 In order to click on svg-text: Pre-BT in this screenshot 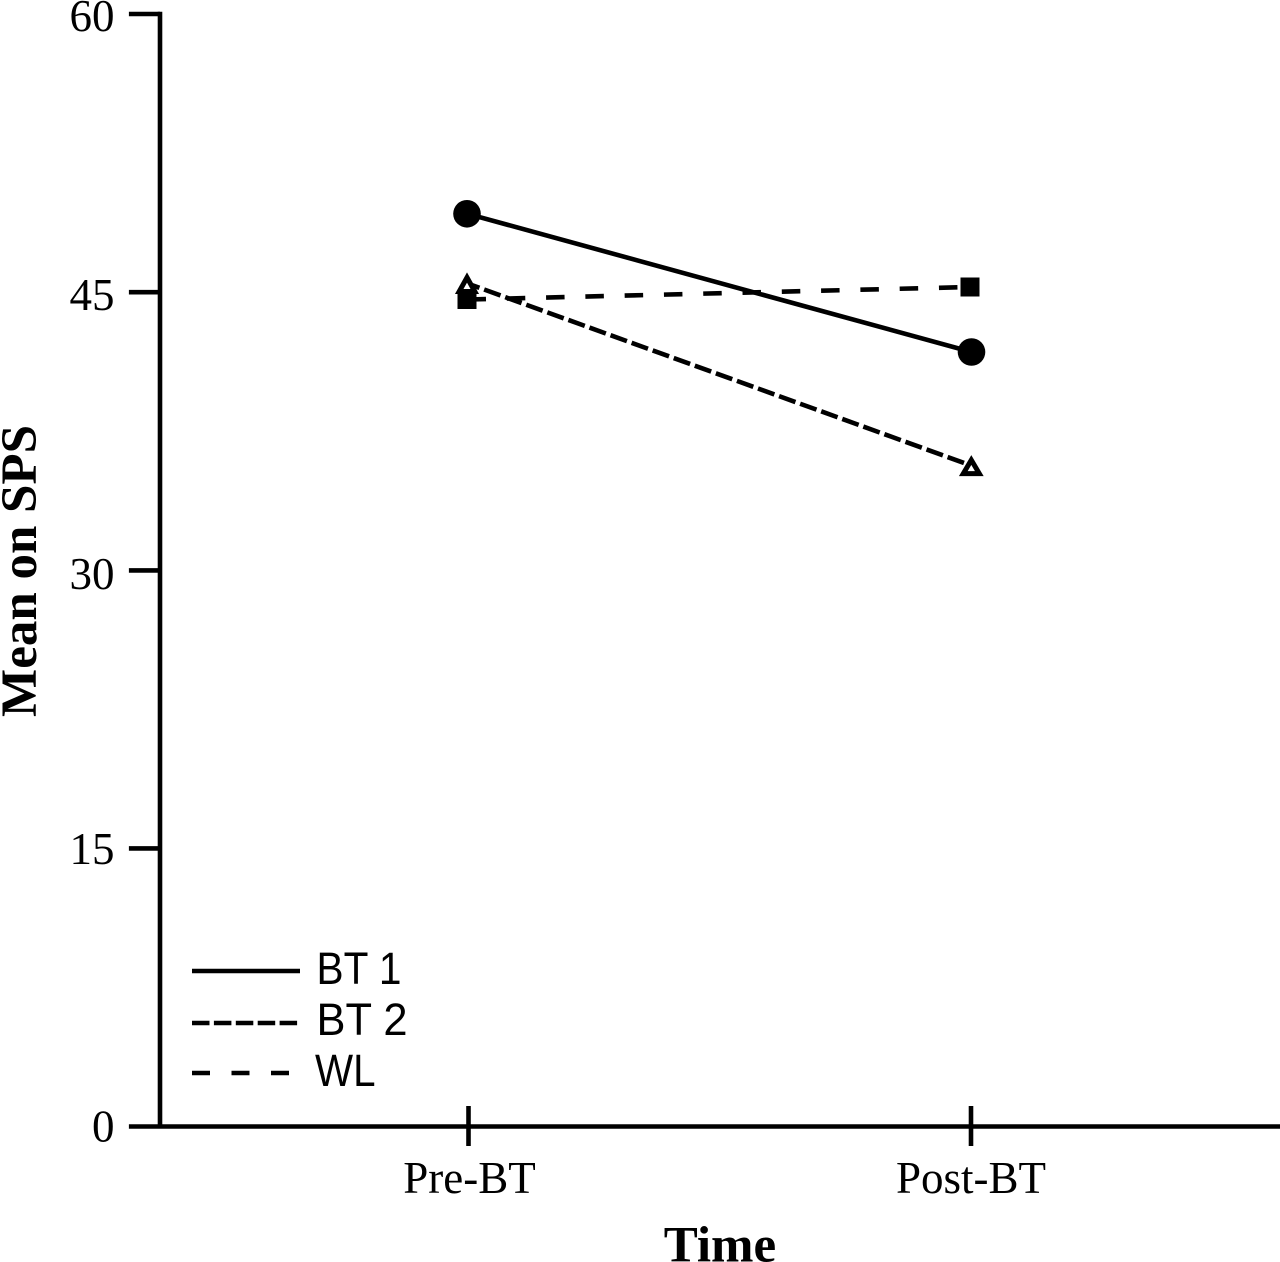, I will do `click(469, 1178)`.